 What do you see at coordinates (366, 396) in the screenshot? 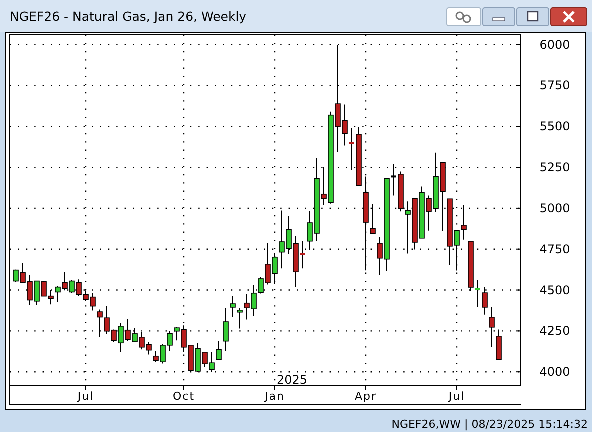
I see `x-tick-label: Apr` at bounding box center [366, 396].